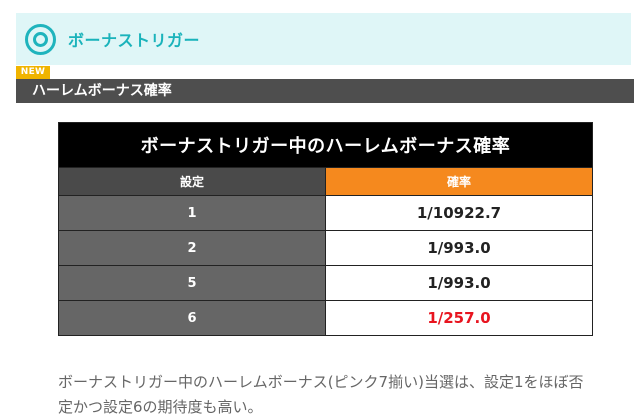 The width and height of the screenshot is (640, 420). I want to click on setting-cell: 2, so click(192, 248).